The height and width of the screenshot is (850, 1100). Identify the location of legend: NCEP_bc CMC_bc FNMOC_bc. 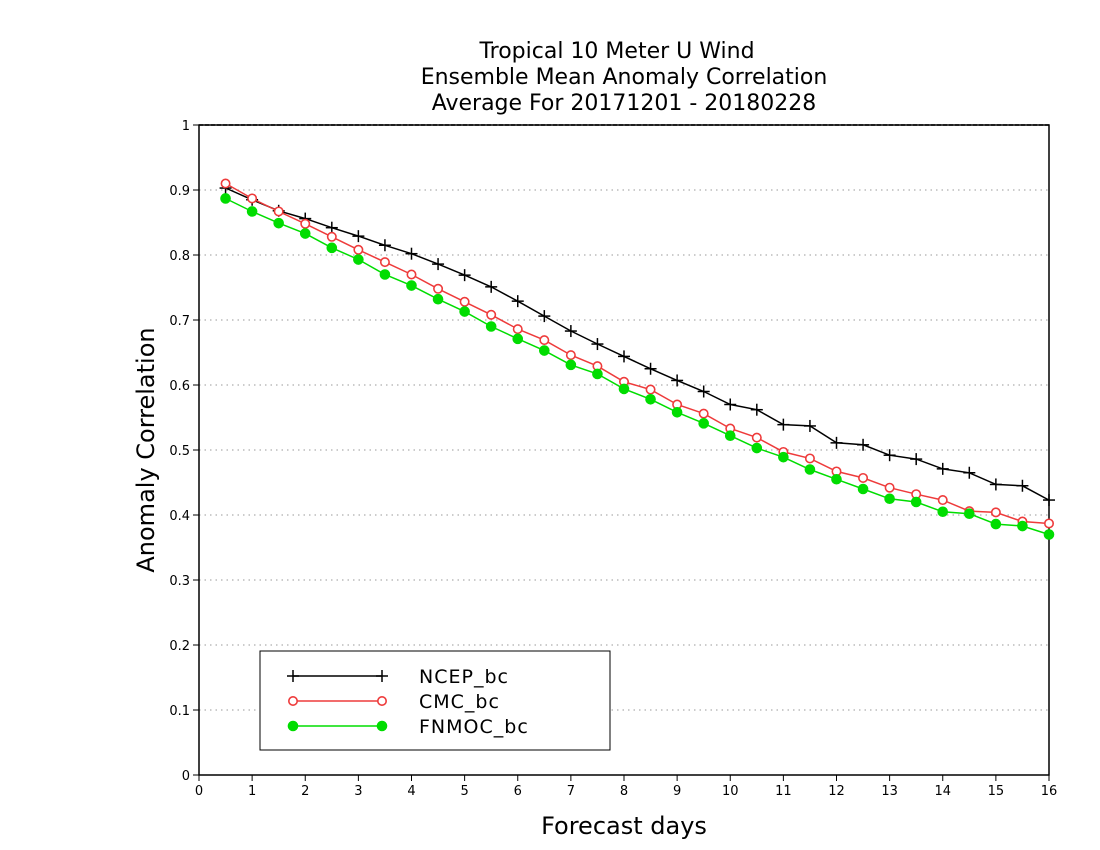
(435, 700).